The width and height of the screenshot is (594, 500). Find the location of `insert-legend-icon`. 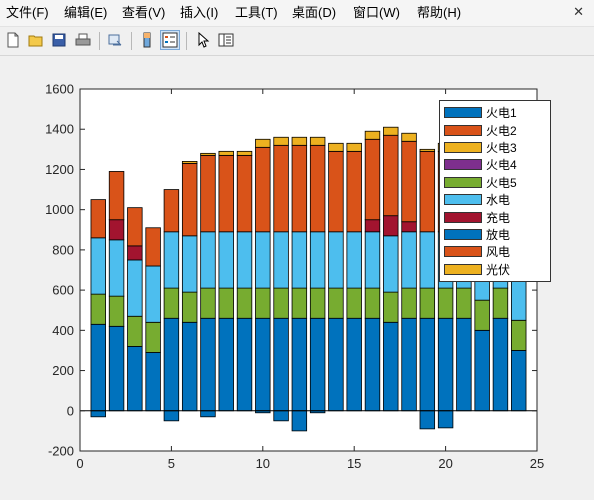

insert-legend-icon is located at coordinates (170, 40).